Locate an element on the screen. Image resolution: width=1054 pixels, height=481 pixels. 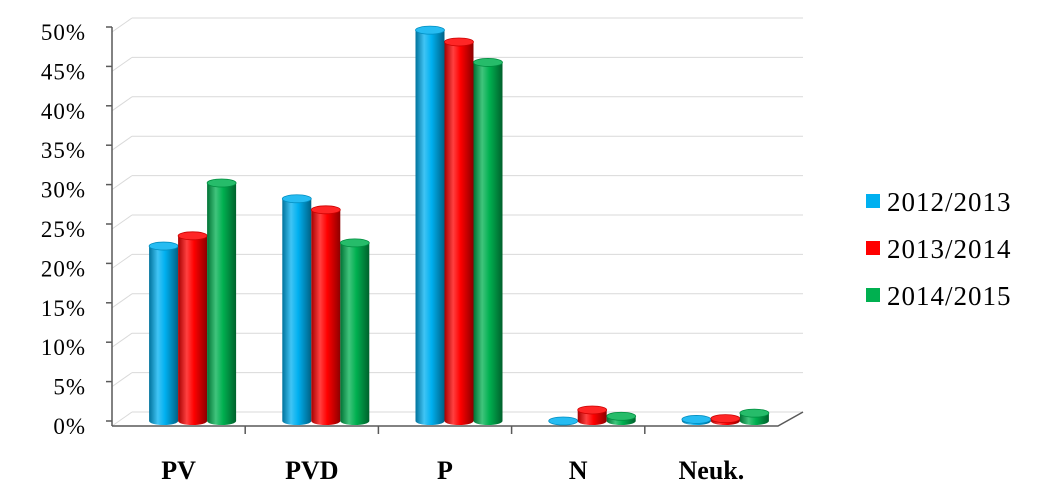
y-tick-label: 30% is located at coordinates (63, 190).